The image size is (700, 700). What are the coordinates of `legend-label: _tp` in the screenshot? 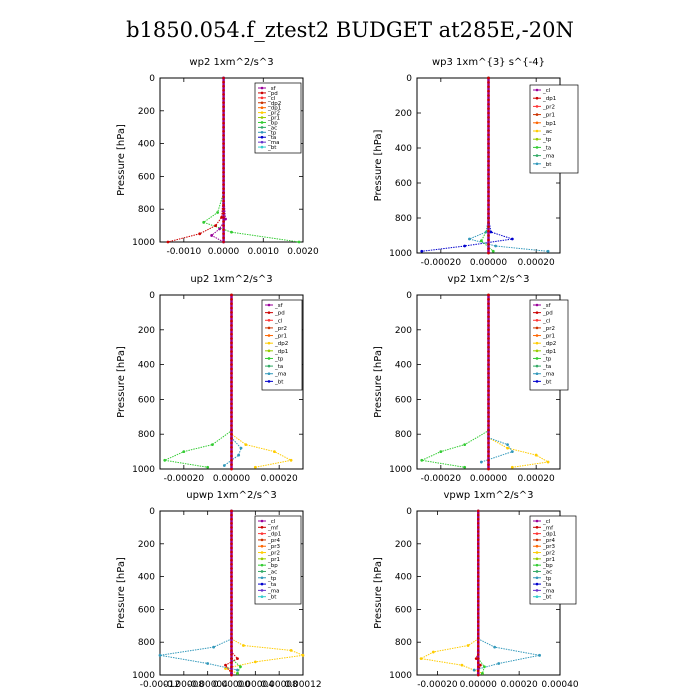 It's located at (547, 140).